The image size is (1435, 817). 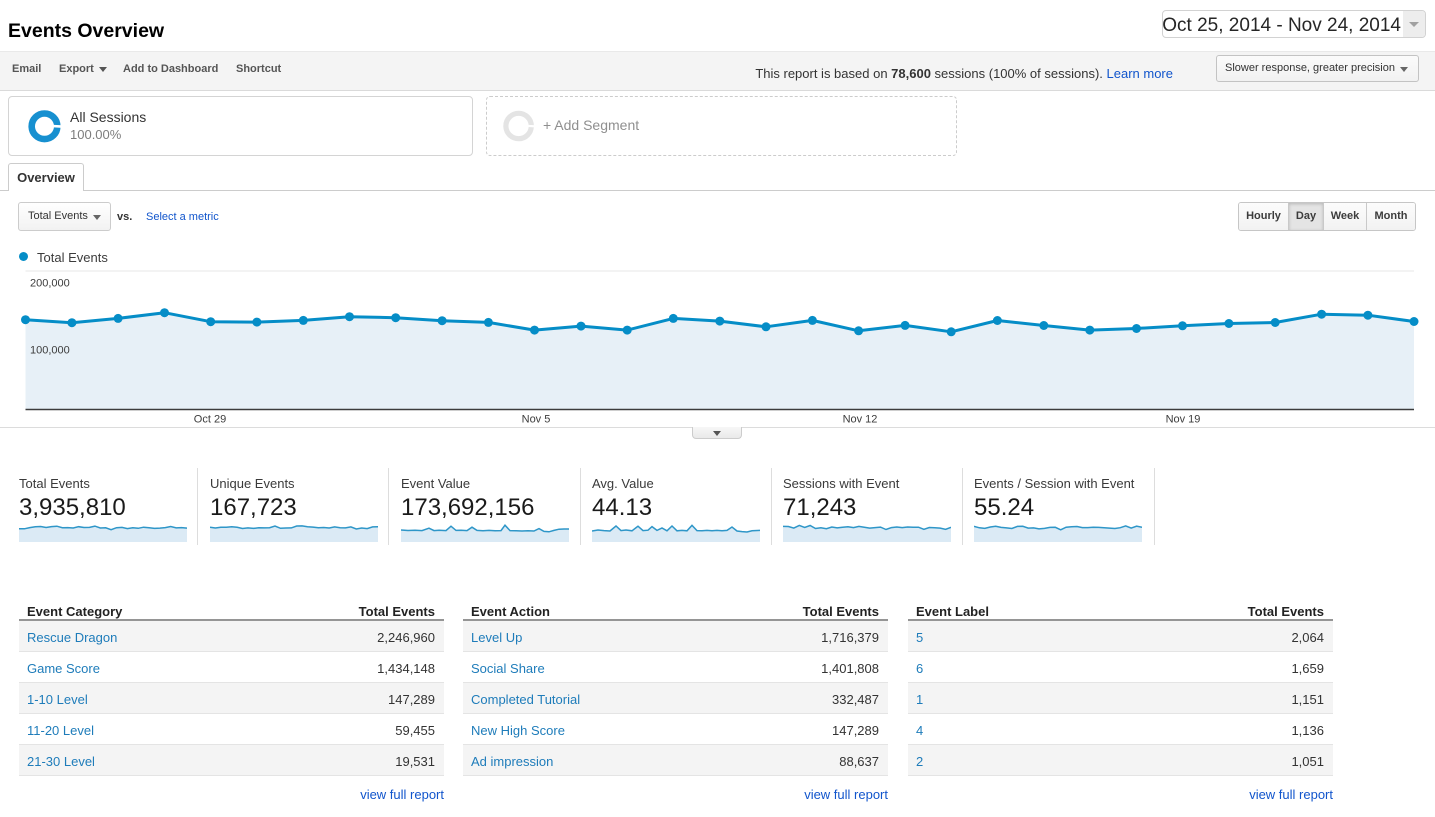 I want to click on svg-text: Nov 19, so click(x=1183, y=420).